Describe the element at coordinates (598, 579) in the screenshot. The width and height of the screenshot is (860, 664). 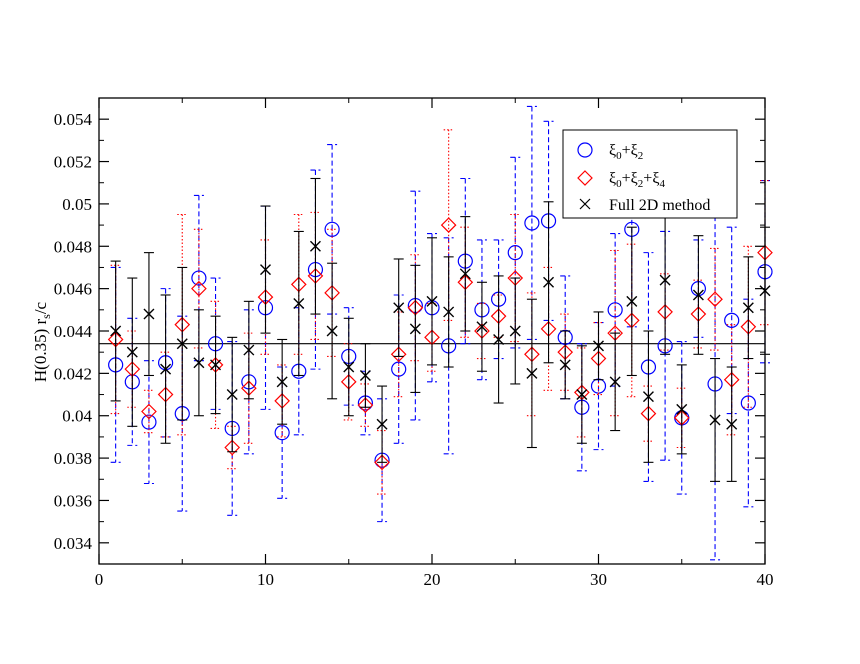
I see `x-tick-label: 30` at that location.